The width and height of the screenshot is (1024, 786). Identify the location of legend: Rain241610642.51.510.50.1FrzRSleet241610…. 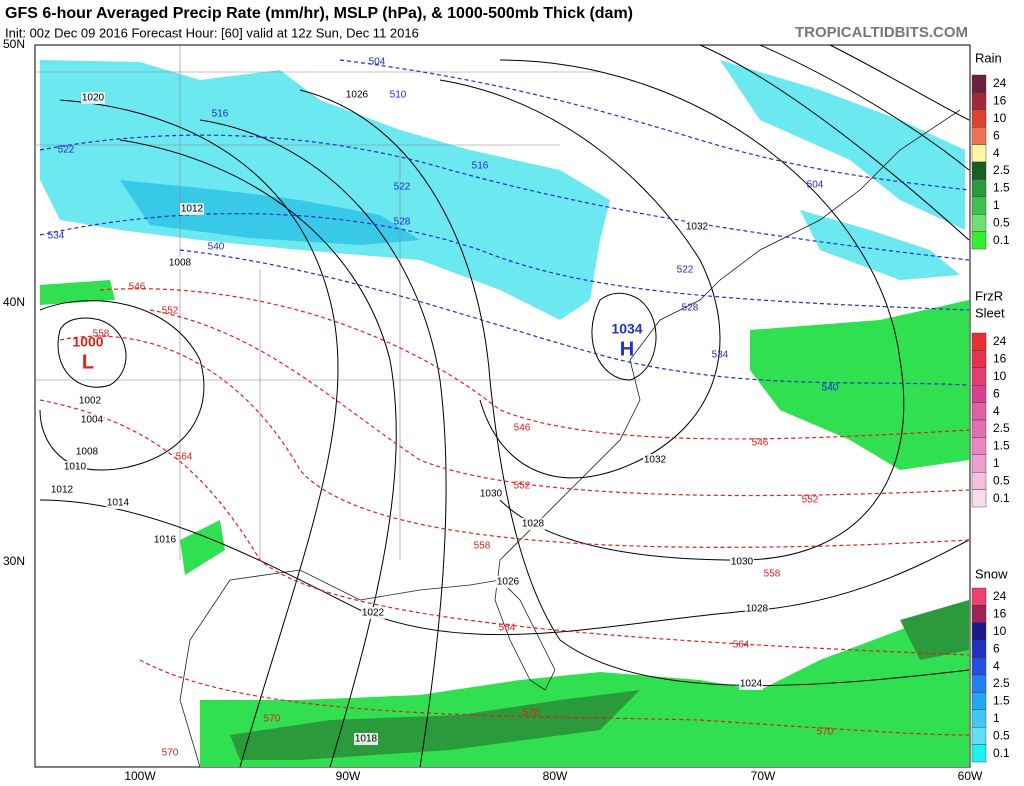
(990, 406).